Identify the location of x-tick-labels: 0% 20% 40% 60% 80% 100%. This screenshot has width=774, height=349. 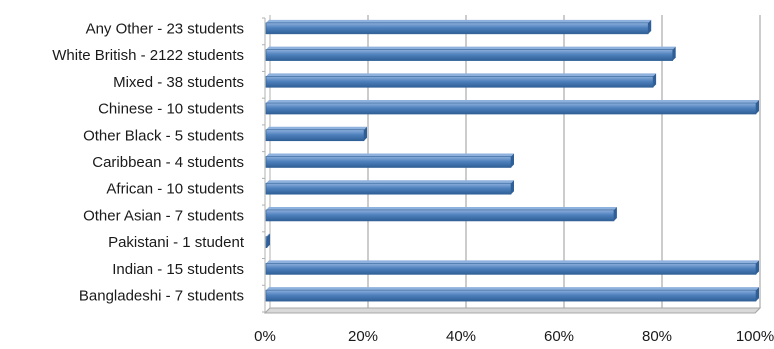
(514, 336).